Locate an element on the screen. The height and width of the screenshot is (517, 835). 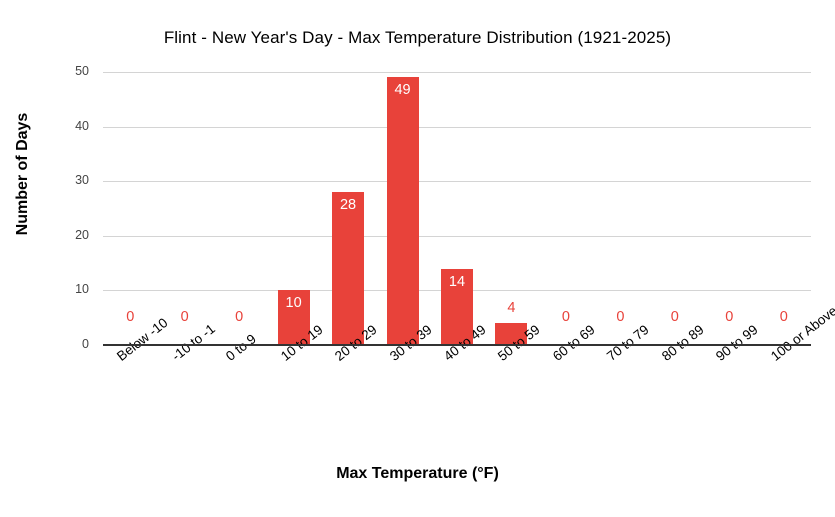
y-tick-label: 30 is located at coordinates (82, 180).